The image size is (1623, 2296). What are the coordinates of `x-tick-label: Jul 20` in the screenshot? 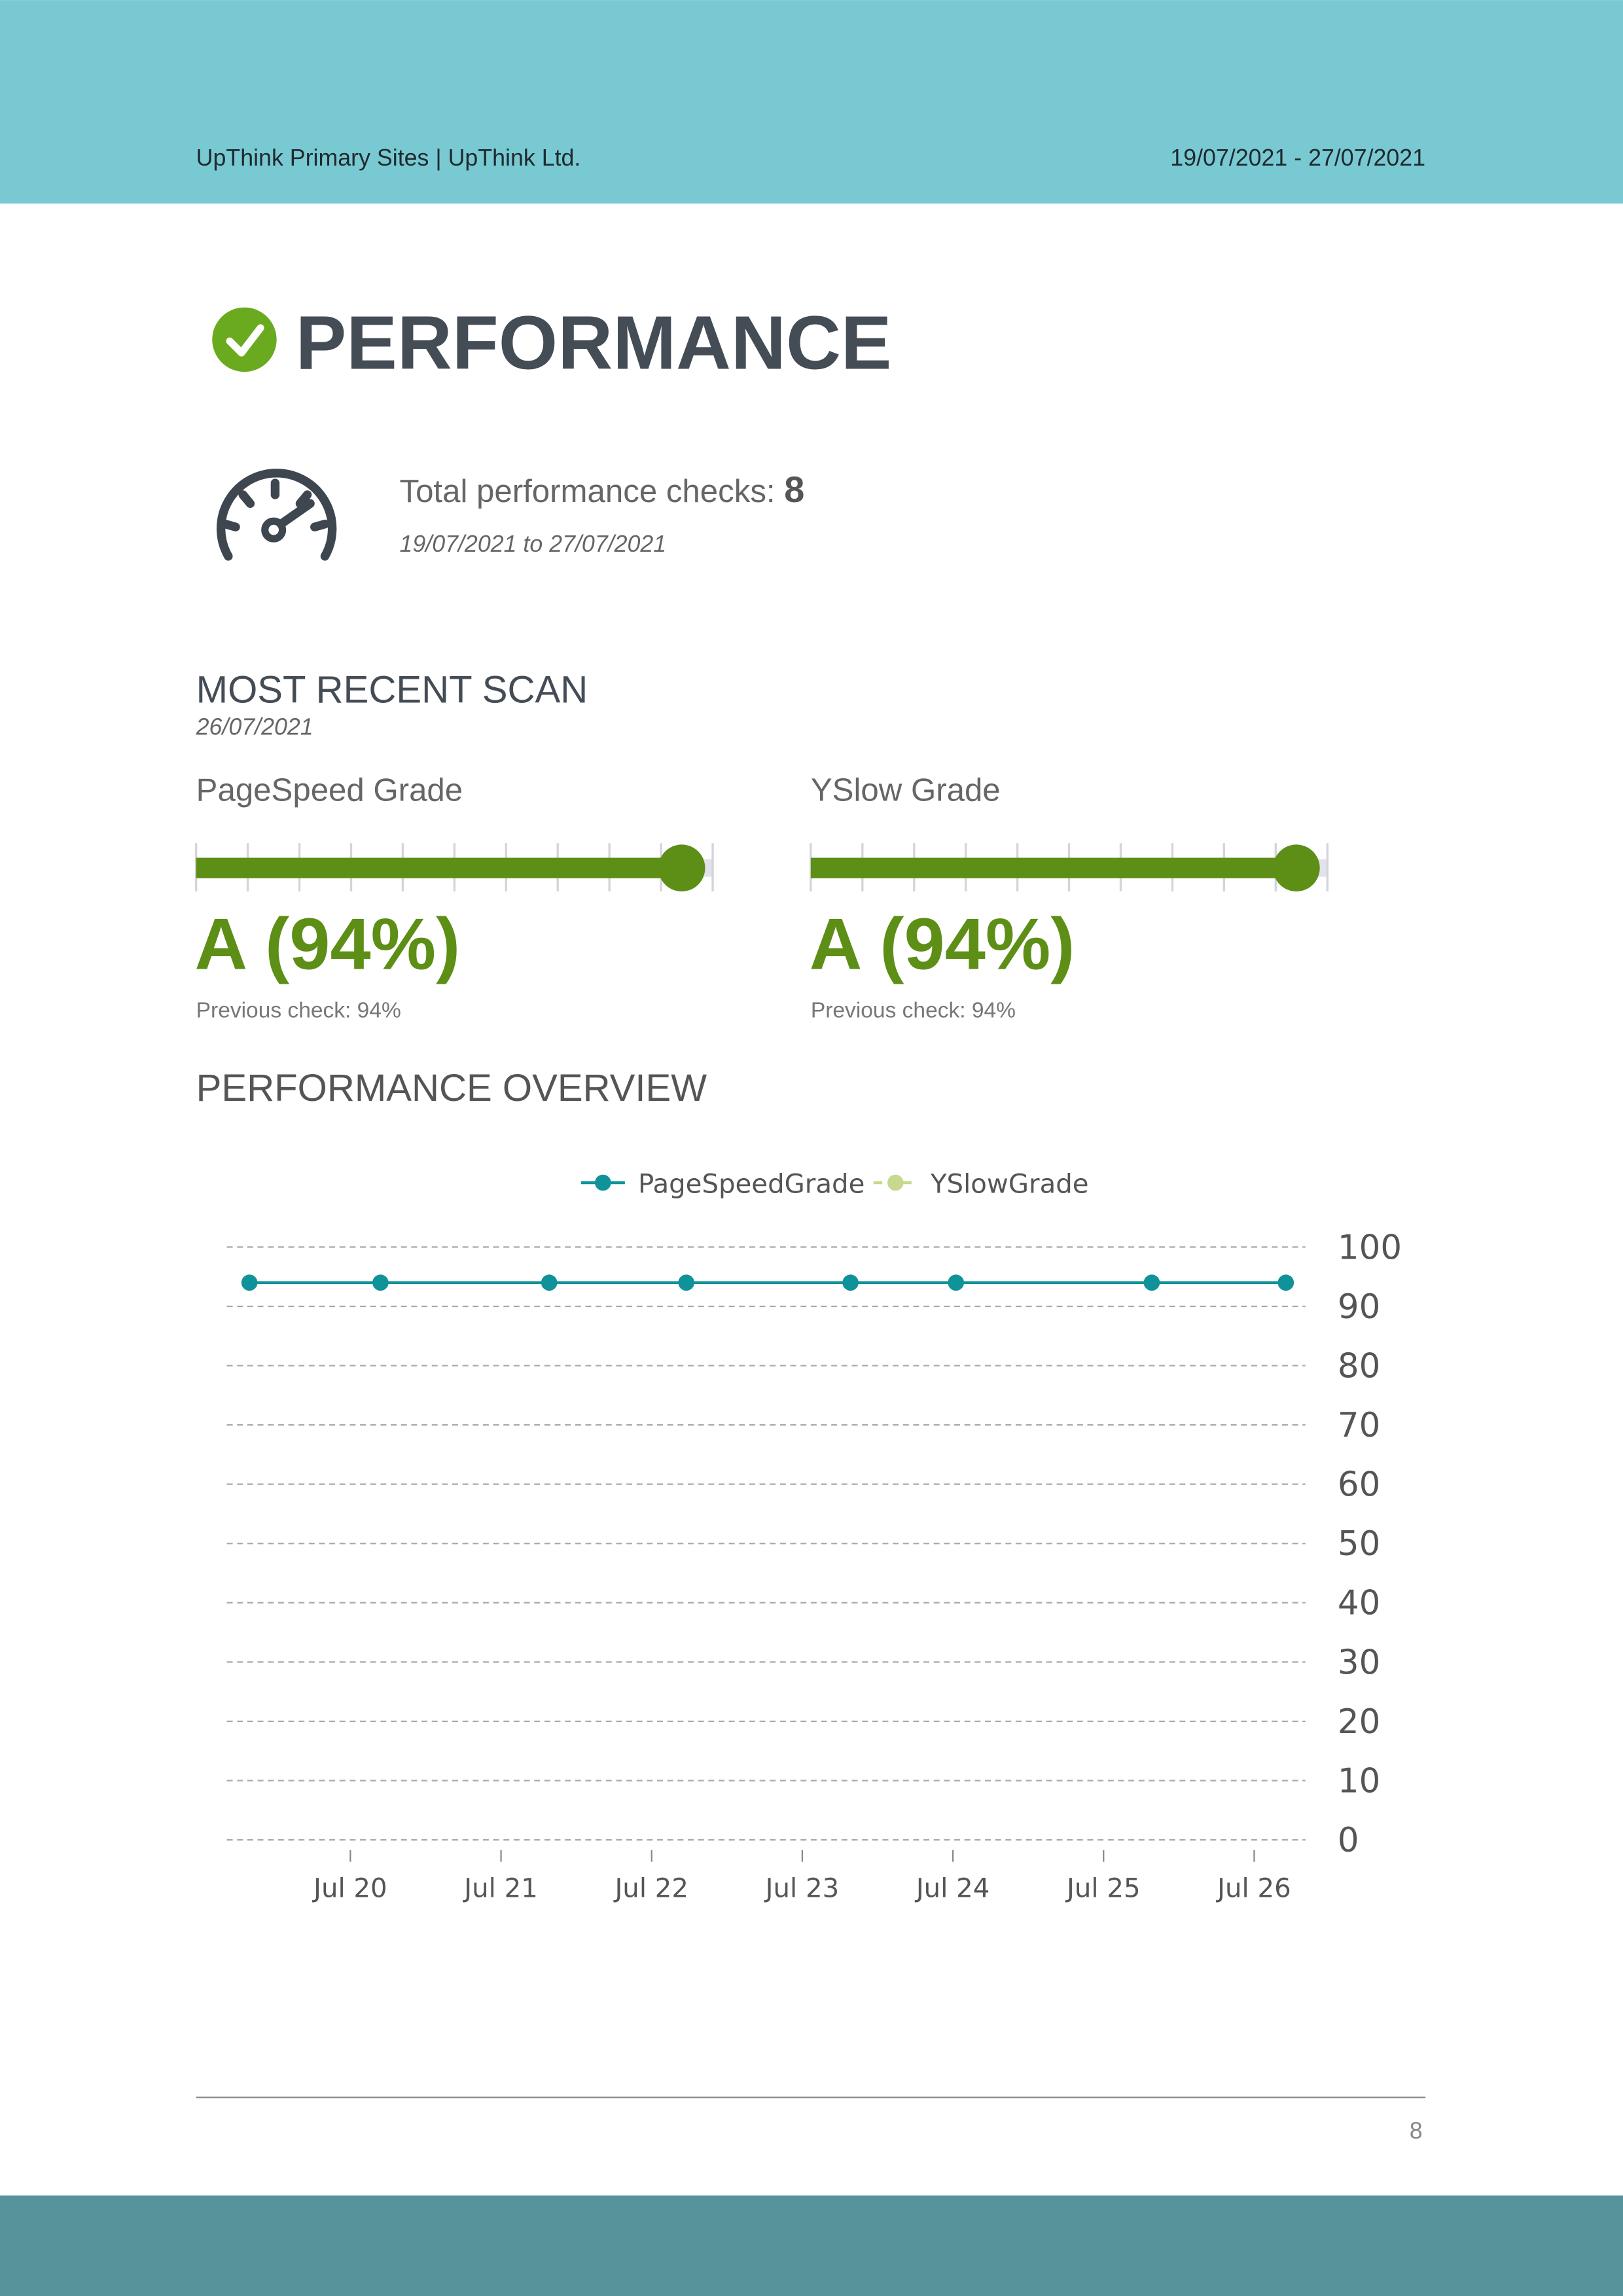 It's located at (350, 1888).